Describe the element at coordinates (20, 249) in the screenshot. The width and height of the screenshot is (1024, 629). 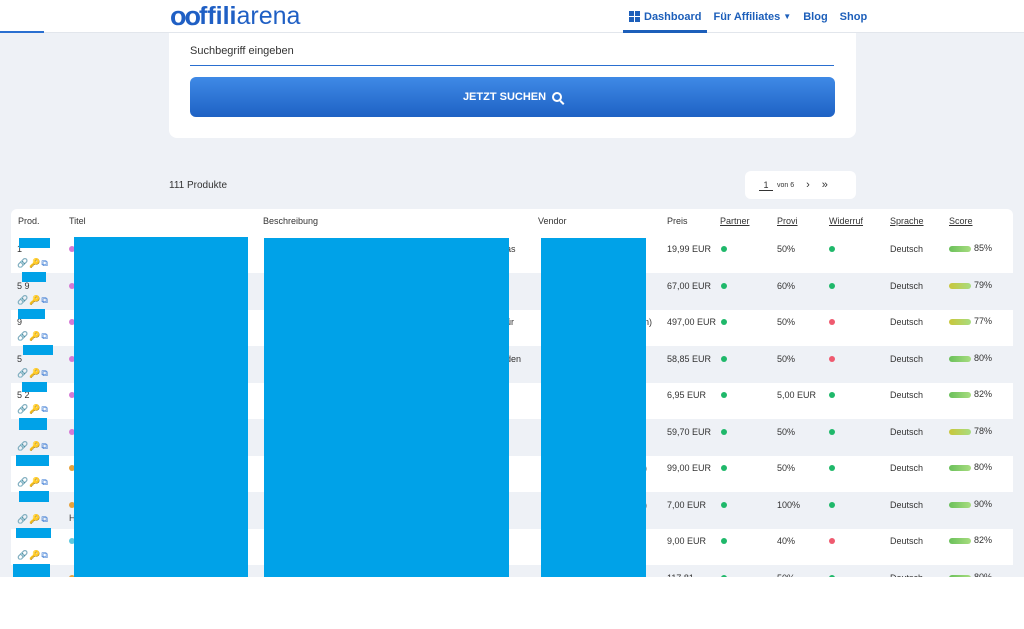
I see `prod-id: 1` at that location.